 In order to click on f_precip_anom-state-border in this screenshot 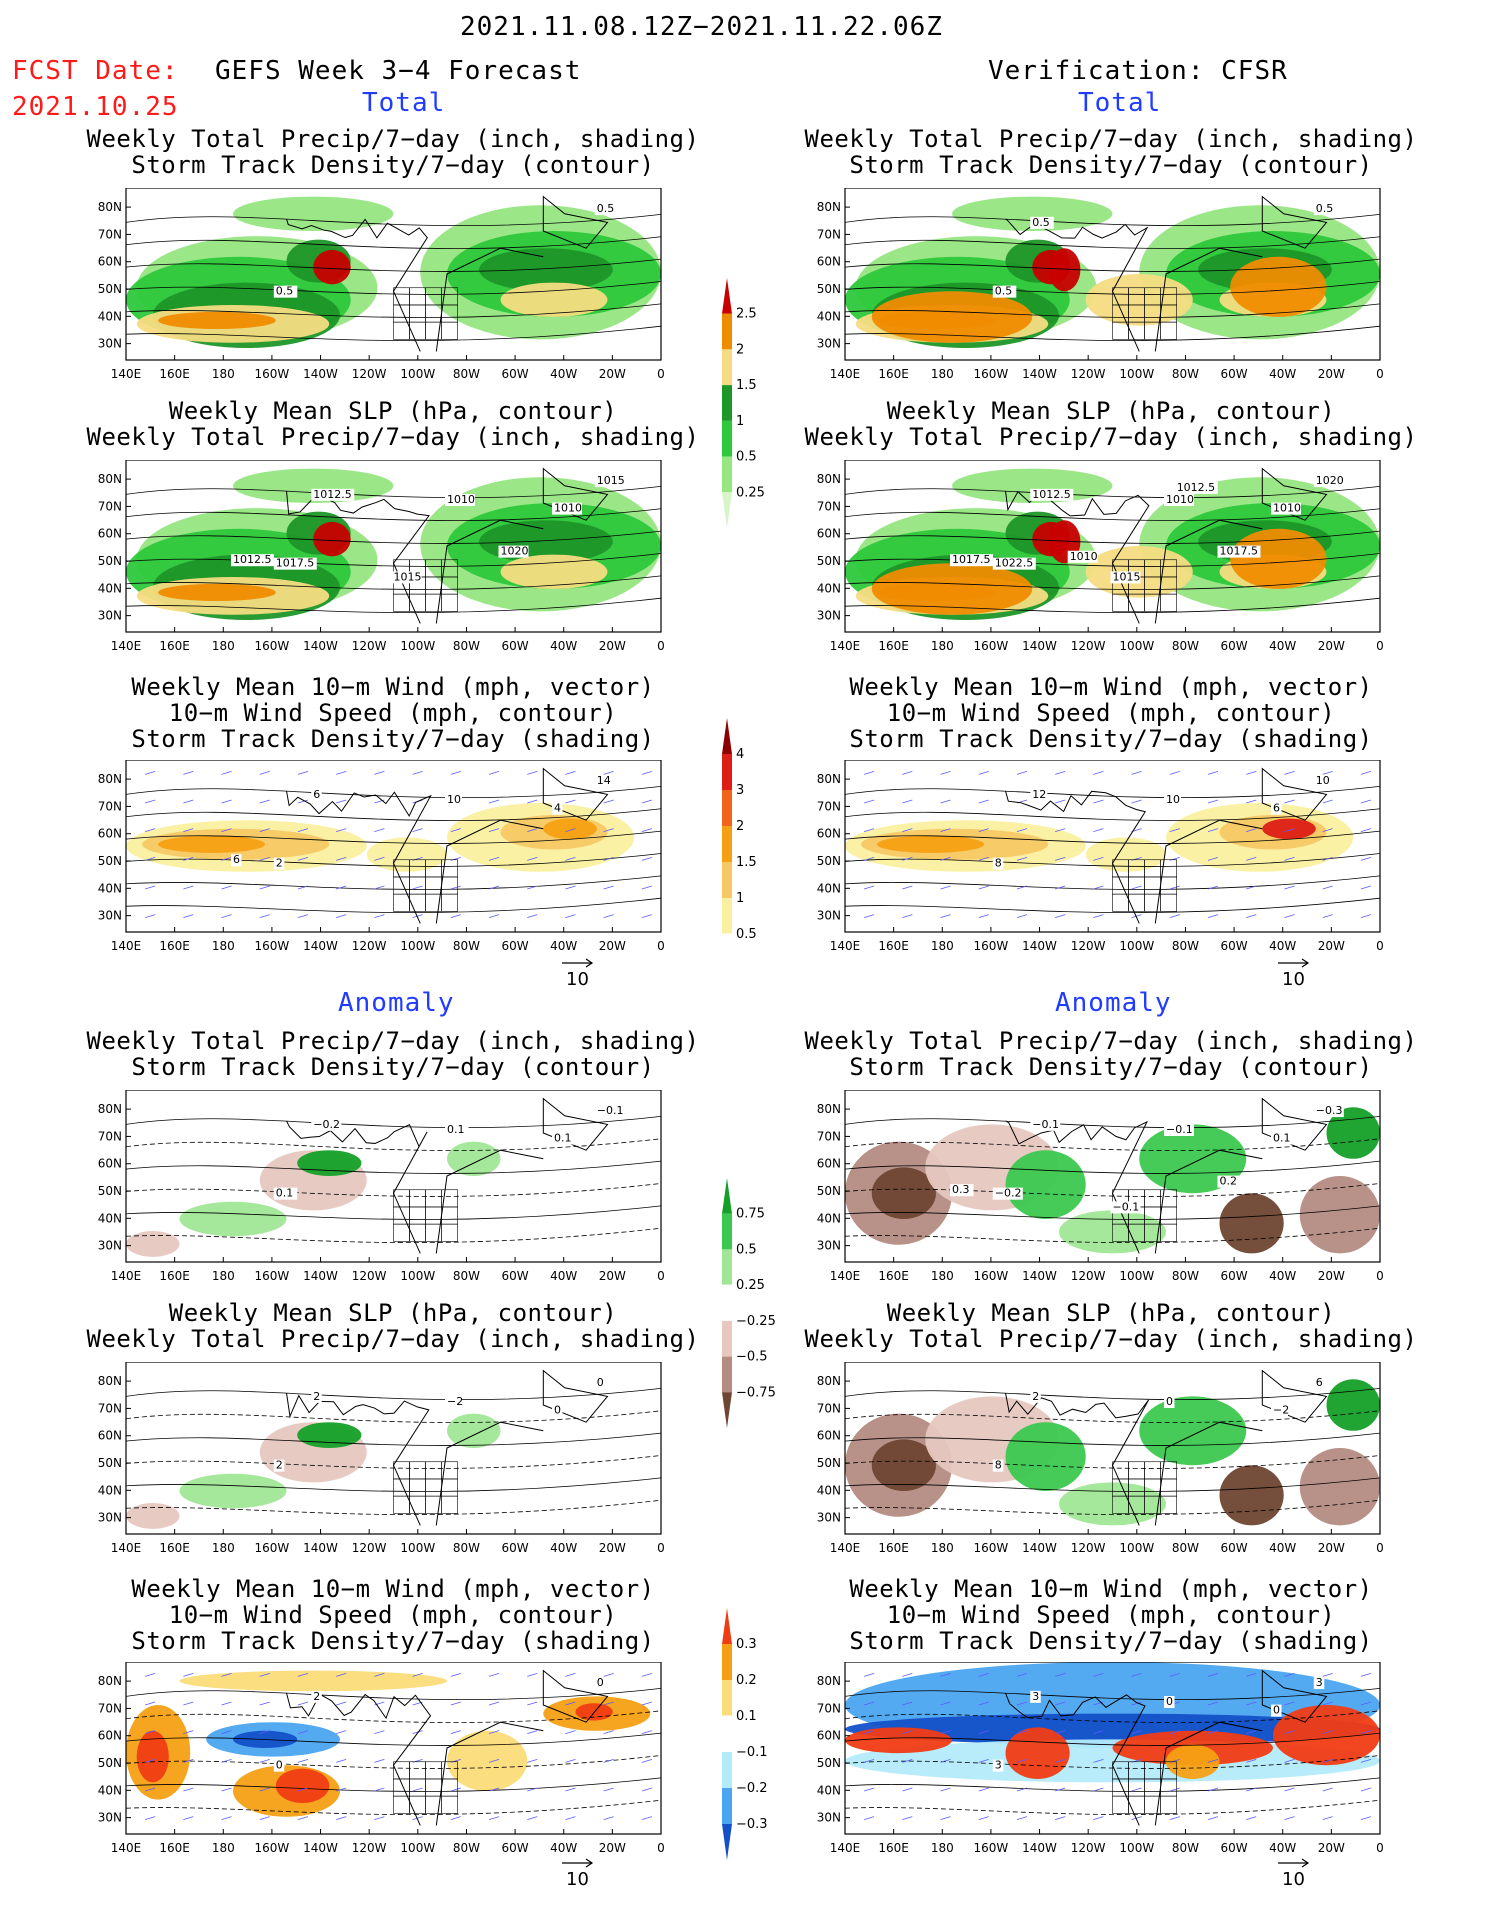, I will do `click(449, 1232)`.